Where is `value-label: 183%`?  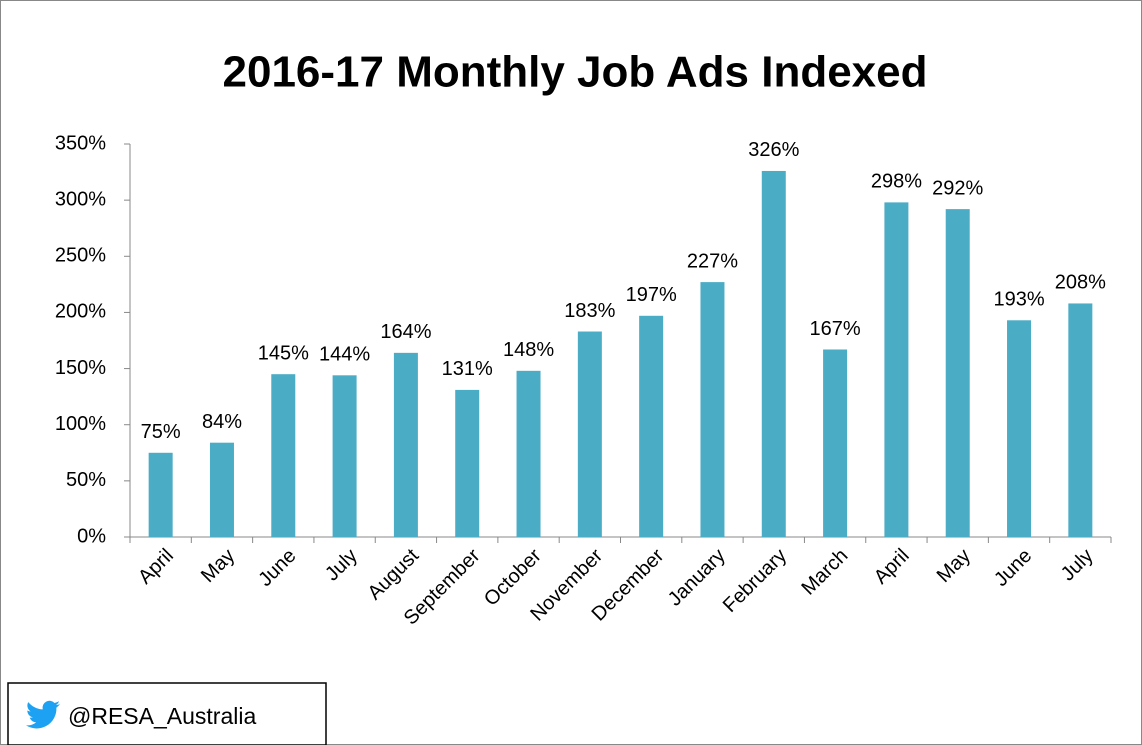 value-label: 183% is located at coordinates (589, 311).